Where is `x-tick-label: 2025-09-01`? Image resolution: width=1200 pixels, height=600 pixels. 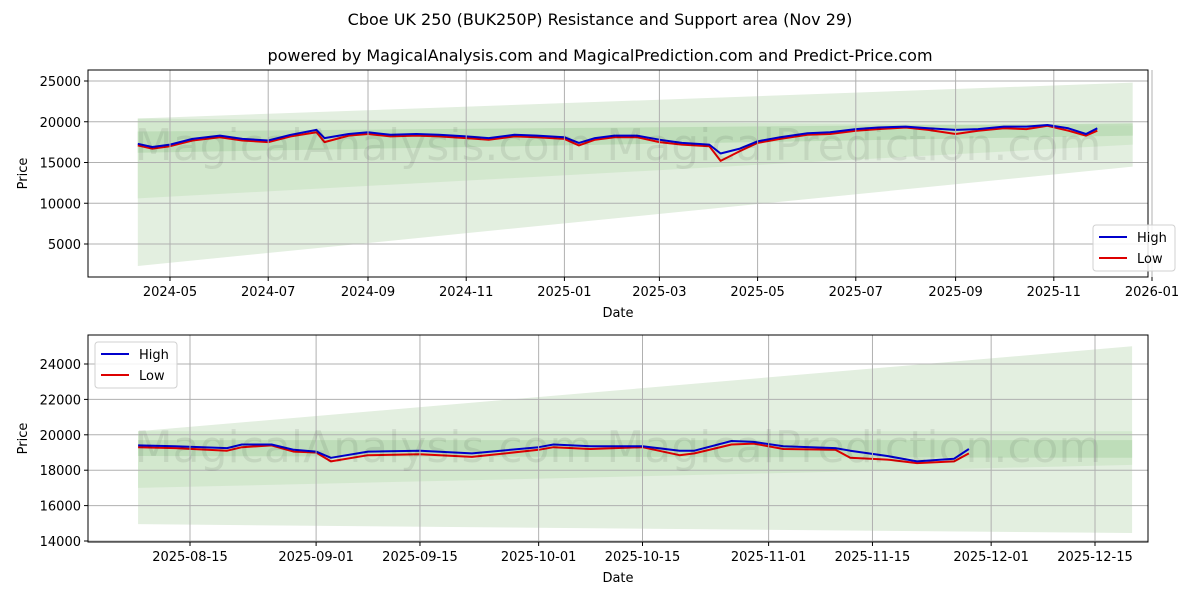 x-tick-label: 2025-09-01 is located at coordinates (316, 557).